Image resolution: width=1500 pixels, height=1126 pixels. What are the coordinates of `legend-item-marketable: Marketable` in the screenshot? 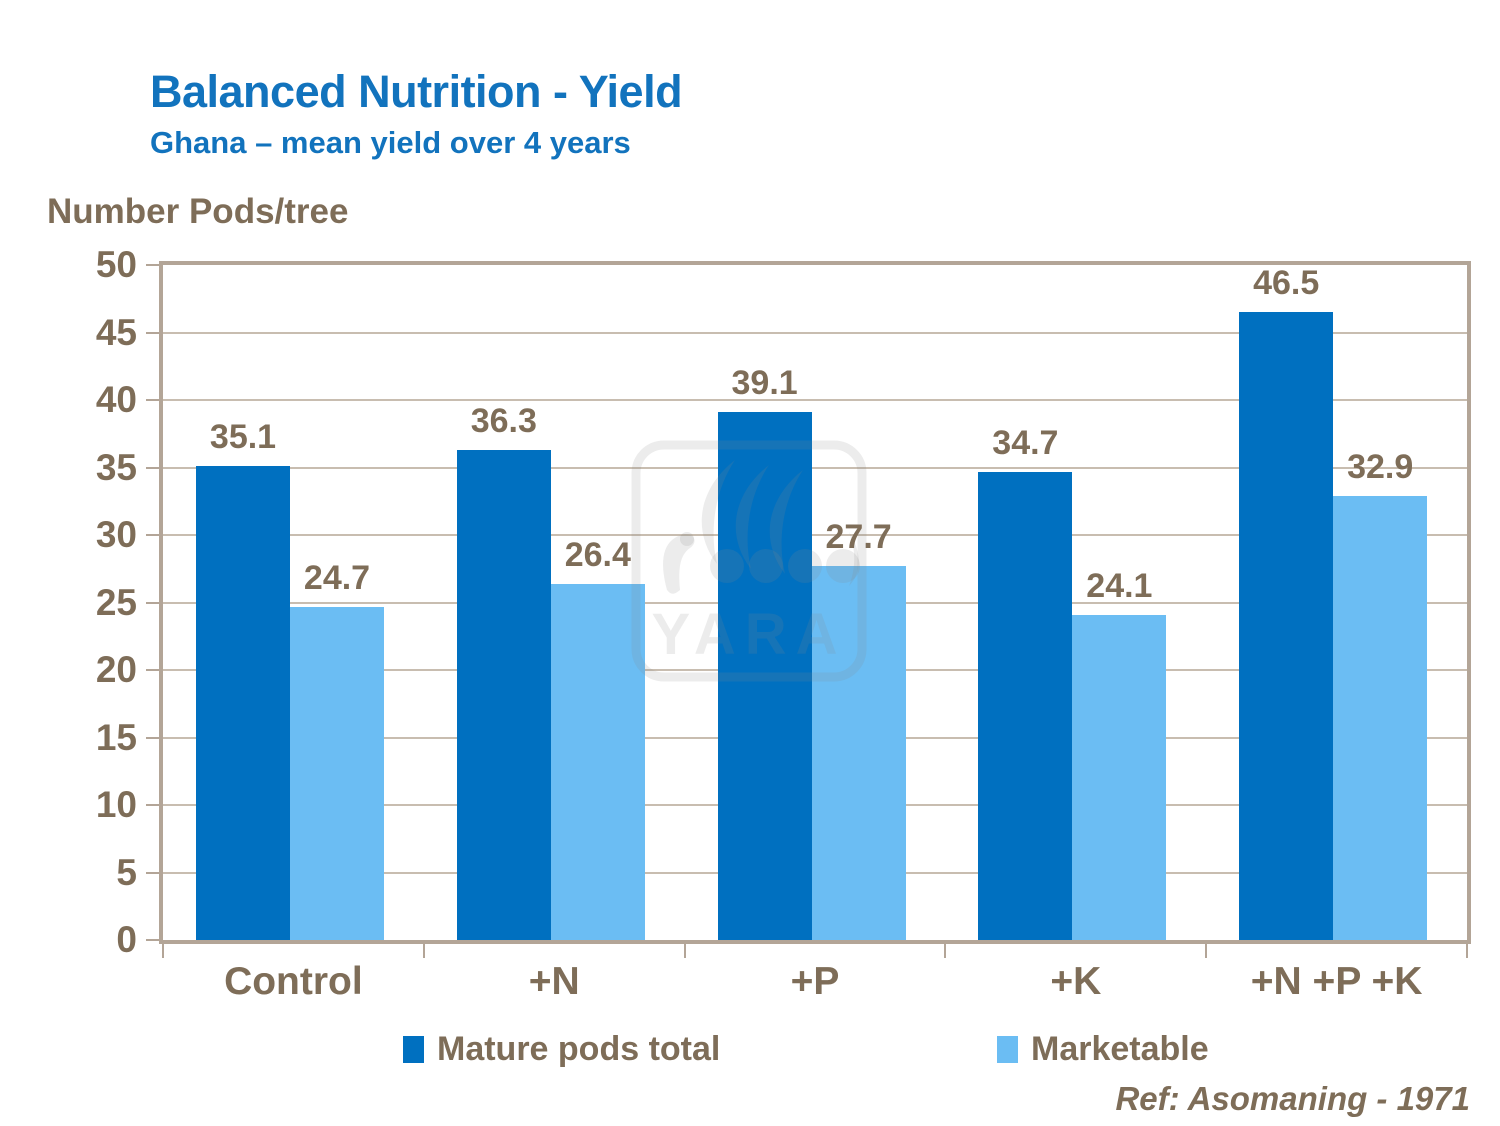 It's located at (1103, 1049).